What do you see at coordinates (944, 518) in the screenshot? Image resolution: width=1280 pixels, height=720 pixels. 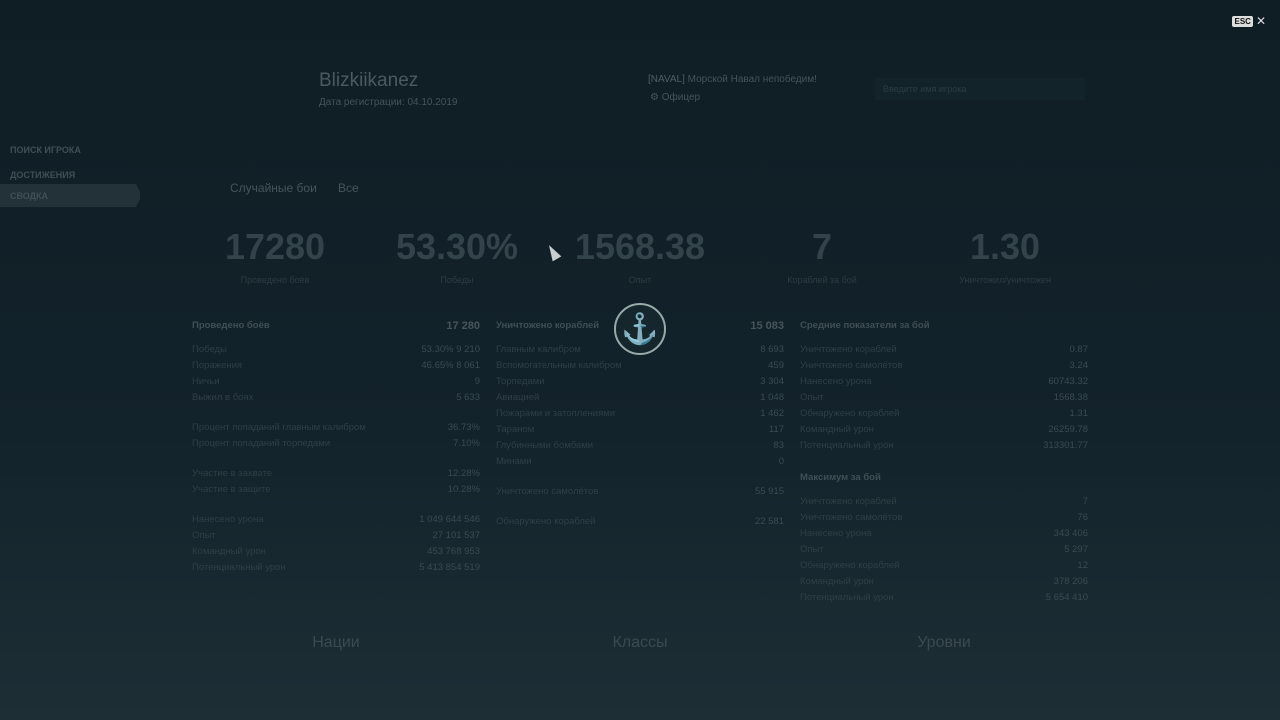 I see `stat-row: Уничтожено самолётов 76` at bounding box center [944, 518].